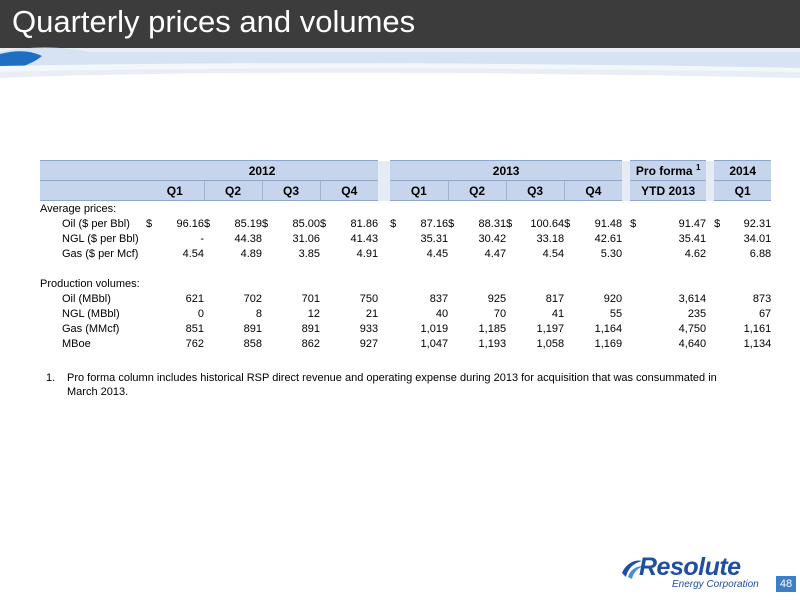 The height and width of the screenshot is (600, 800). What do you see at coordinates (369, 298) in the screenshot?
I see `value-cell: 750` at bounding box center [369, 298].